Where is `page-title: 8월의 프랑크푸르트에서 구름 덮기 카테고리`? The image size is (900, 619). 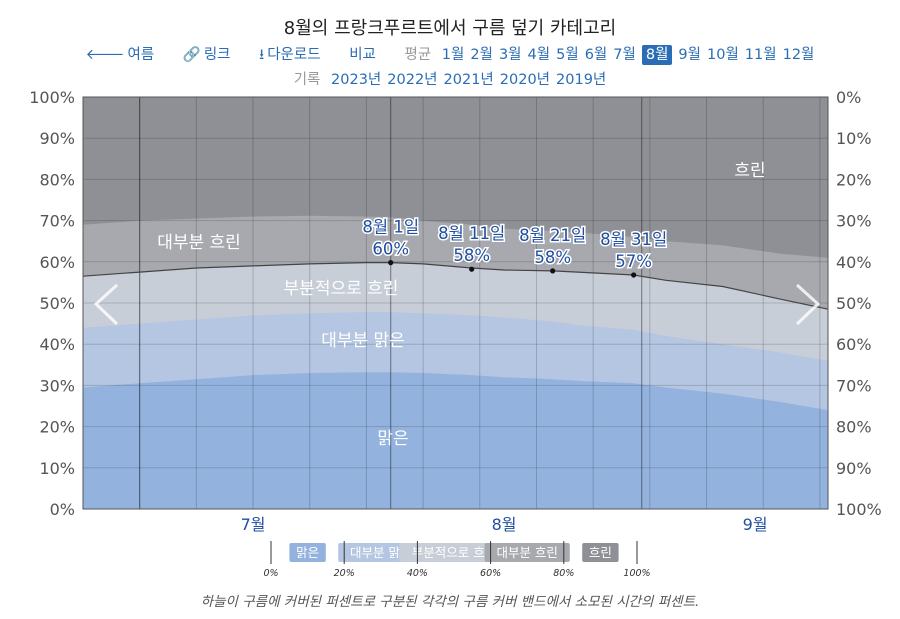
page-title: 8월의 프랑크푸르트에서 구름 덮기 카테고리 is located at coordinates (450, 28).